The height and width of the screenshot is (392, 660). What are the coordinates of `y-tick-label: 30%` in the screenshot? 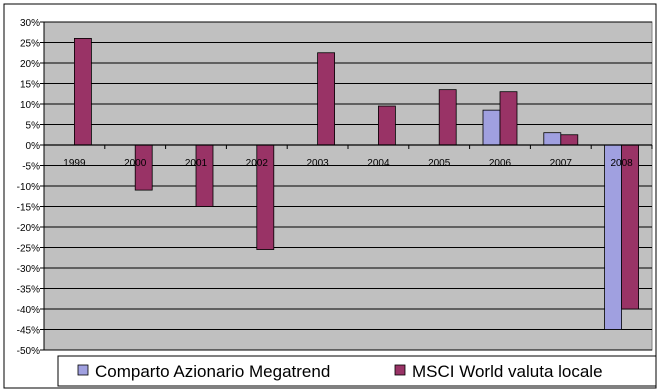 It's located at (30, 23).